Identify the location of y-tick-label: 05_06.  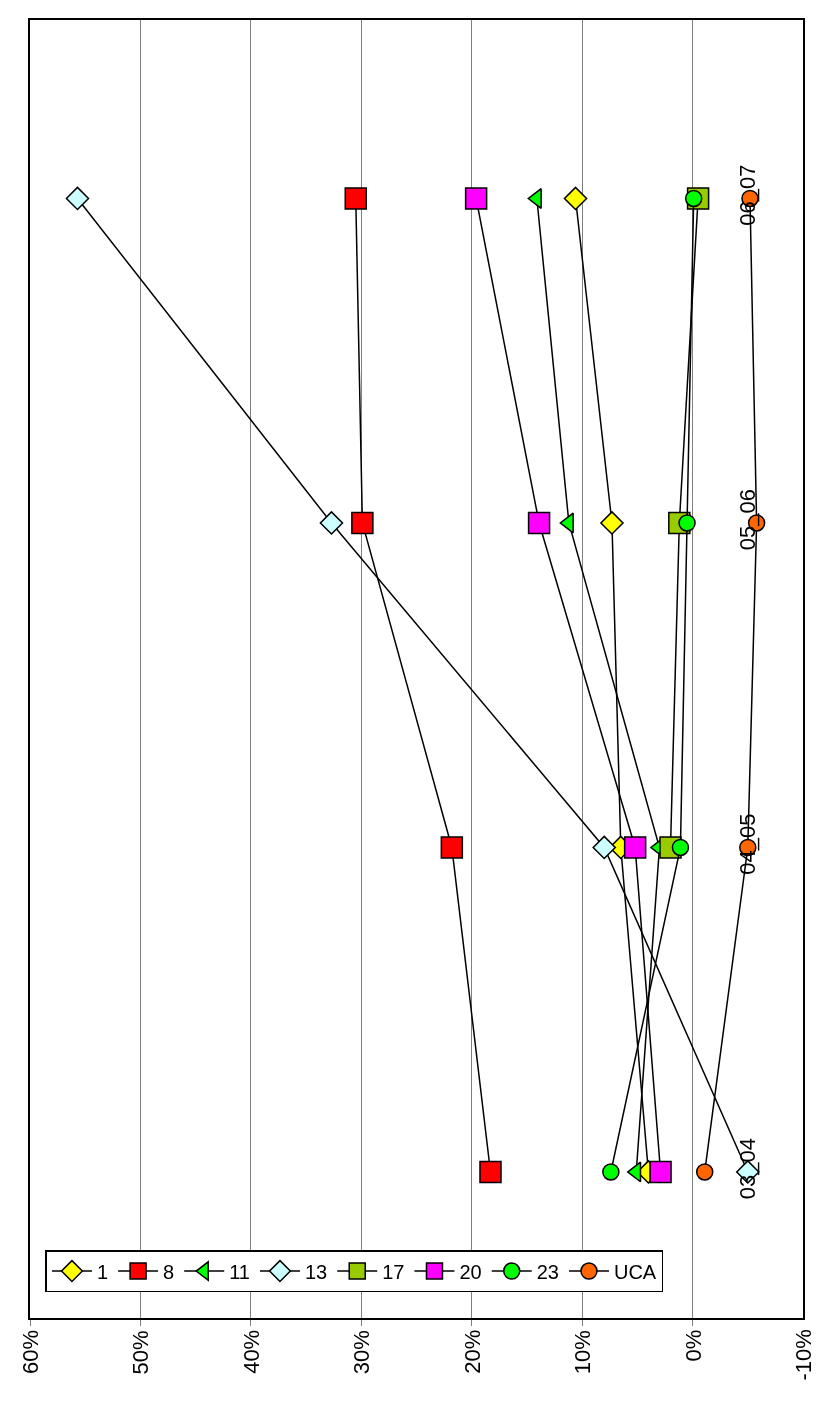
(747, 520).